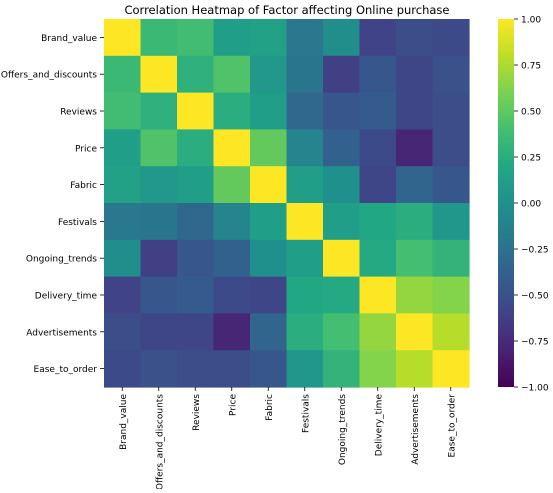  Describe the element at coordinates (232, 369) in the screenshot. I see `heatmap-cell-Ease_to_order-Price` at that location.